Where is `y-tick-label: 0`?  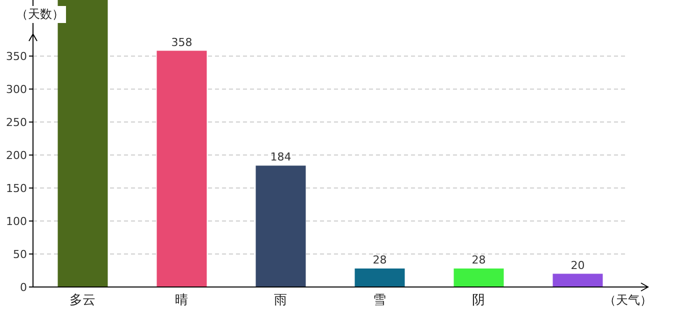 y-tick-label: 0 is located at coordinates (23, 287).